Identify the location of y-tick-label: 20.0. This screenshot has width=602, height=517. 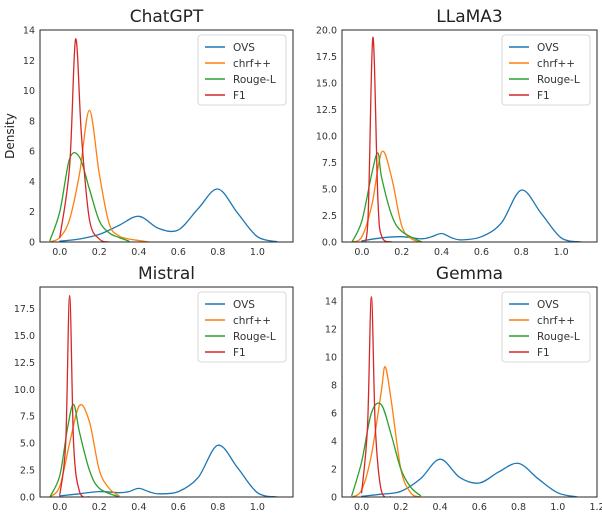
(326, 31).